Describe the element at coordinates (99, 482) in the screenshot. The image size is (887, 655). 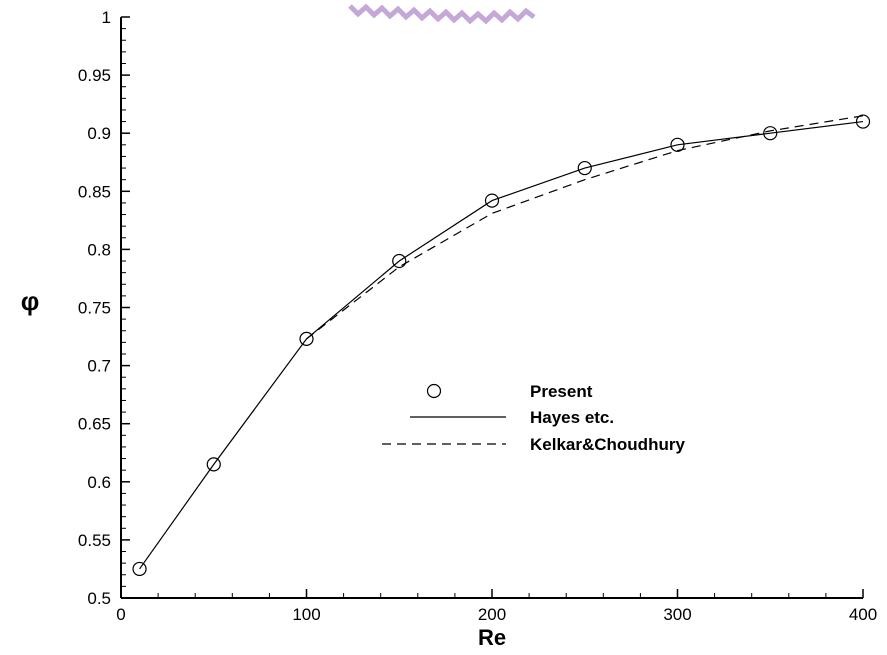
I see `y-tick-label: 0.6` at that location.